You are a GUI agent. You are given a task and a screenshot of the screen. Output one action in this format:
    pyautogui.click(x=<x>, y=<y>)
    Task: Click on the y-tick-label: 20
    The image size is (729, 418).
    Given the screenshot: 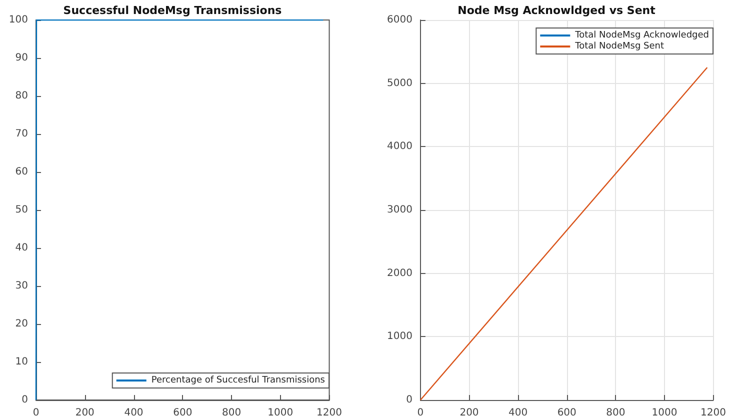 What is the action you would take?
    pyautogui.click(x=21, y=324)
    